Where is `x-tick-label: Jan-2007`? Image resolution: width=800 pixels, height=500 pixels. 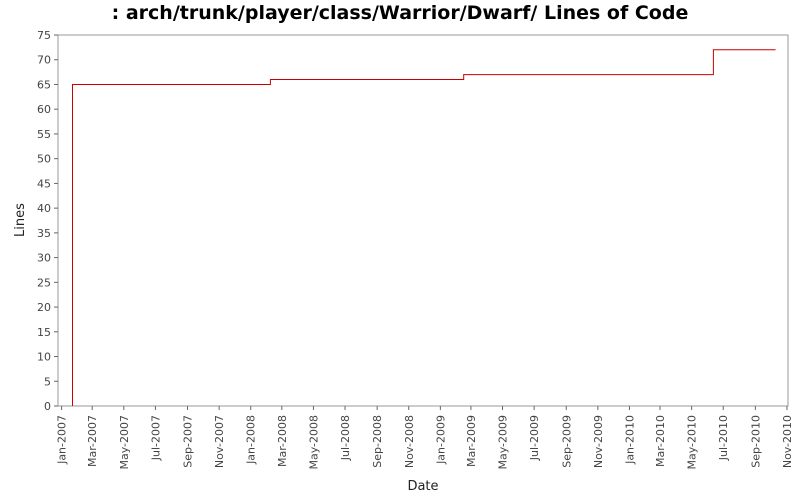 x-tick-label: Jan-2007 is located at coordinates (62, 440).